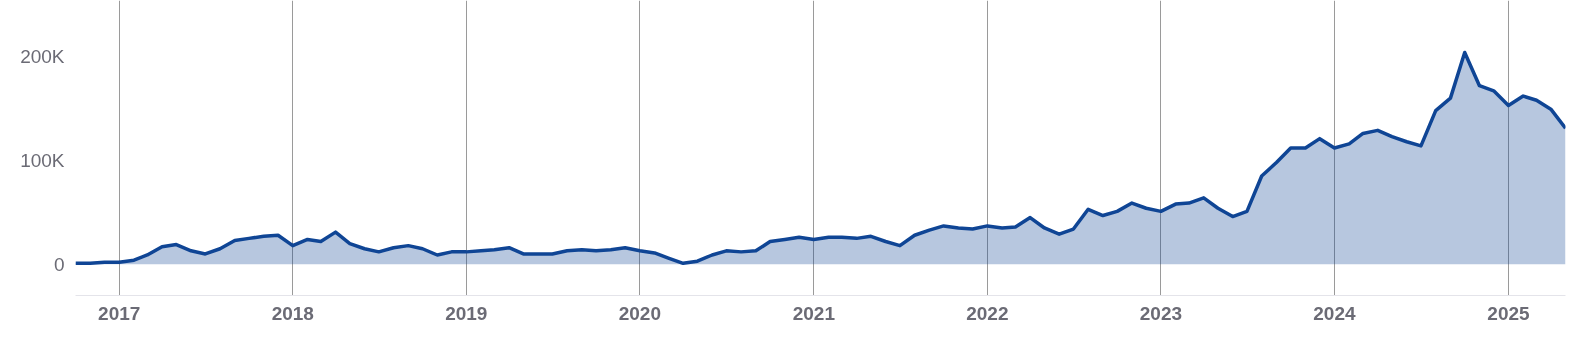 The height and width of the screenshot is (357, 1577). I want to click on y-tick-label: 200K, so click(42, 57).